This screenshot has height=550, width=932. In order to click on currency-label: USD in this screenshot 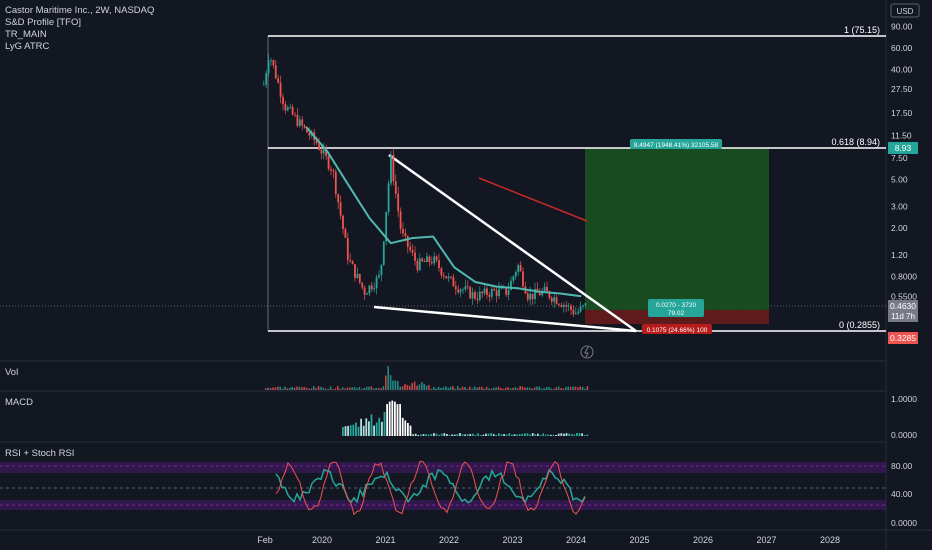, I will do `click(905, 11)`.